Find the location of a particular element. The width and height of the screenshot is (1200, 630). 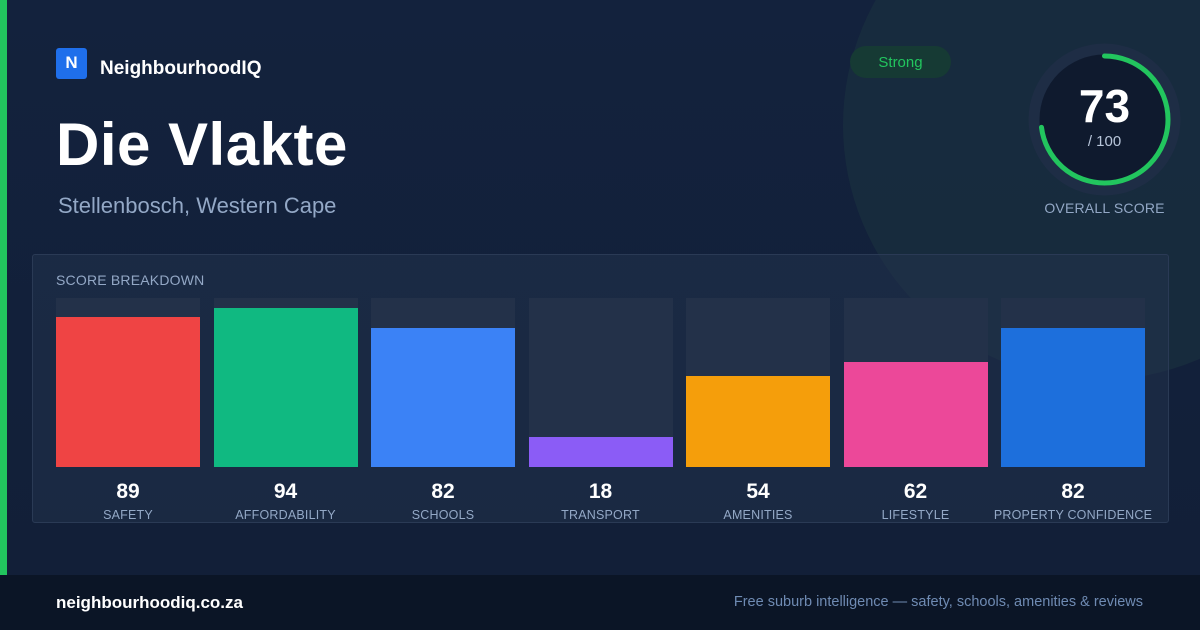

score-bar-transport: 18 TRANSPORT is located at coordinates (600, 410).